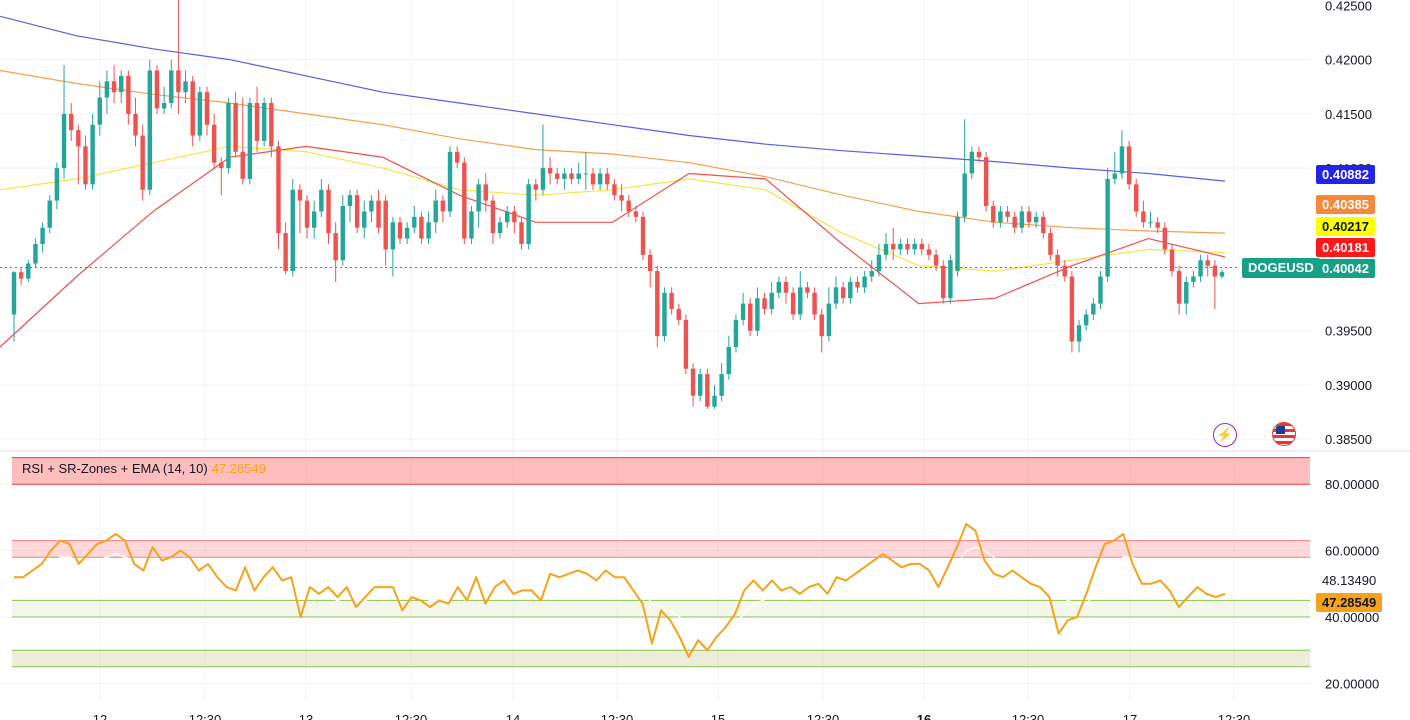  I want to click on price-axis-label: 0.42500, so click(1348, 6).